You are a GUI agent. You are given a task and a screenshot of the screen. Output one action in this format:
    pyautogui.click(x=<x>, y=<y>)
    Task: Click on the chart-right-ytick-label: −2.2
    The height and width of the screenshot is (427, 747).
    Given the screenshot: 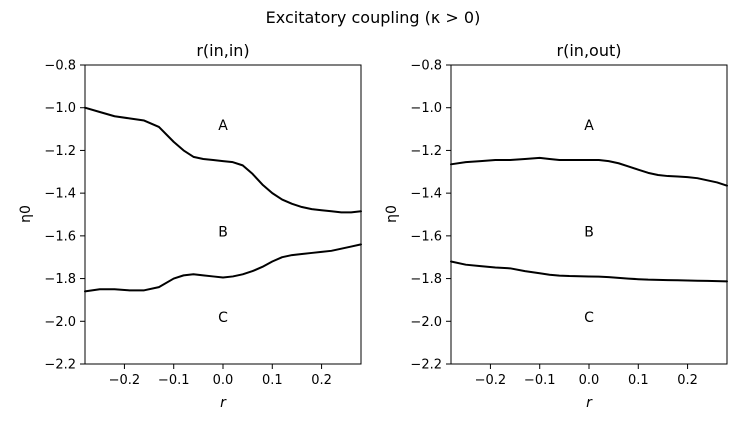 What is the action you would take?
    pyautogui.click(x=426, y=365)
    